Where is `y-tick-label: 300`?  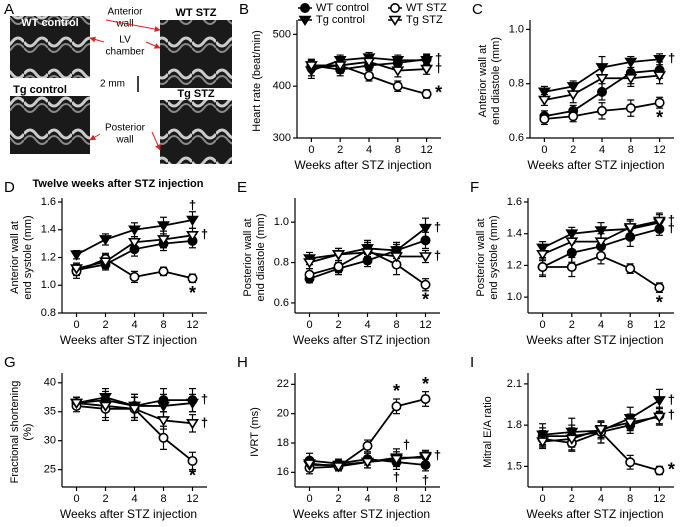 y-tick-label: 300 is located at coordinates (282, 138).